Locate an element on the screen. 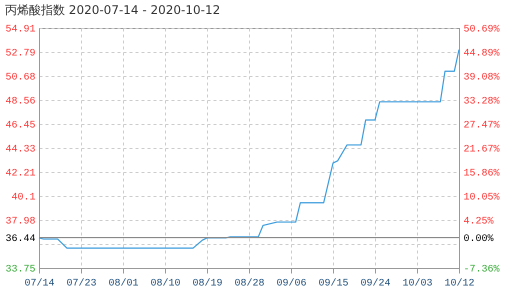 This screenshot has height=300, width=520. y2-tick-label: 4.25% is located at coordinates (479, 222).